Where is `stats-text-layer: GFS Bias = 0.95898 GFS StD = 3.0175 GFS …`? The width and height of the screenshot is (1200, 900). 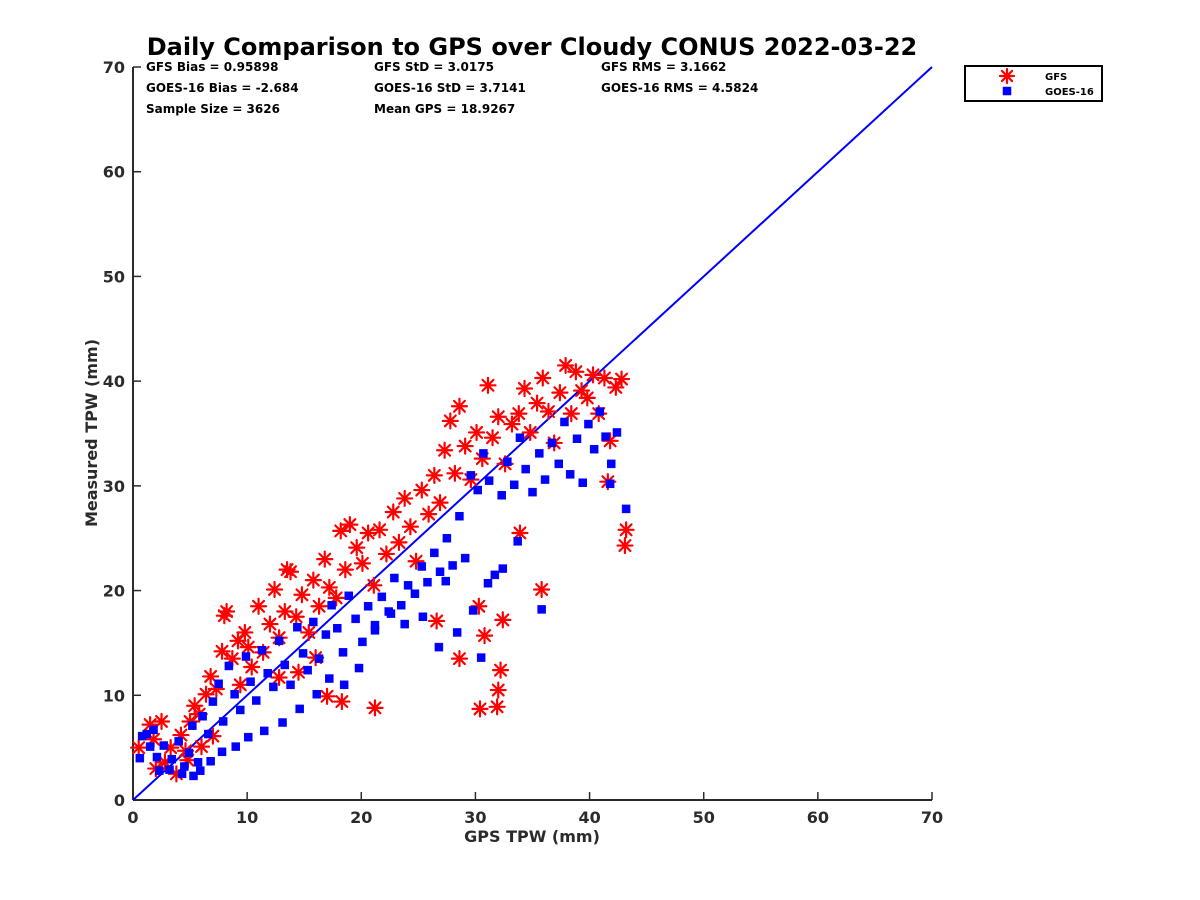 stats-text-layer: GFS Bias = 0.95898 GFS StD = 3.0175 GFS … is located at coordinates (452, 88).